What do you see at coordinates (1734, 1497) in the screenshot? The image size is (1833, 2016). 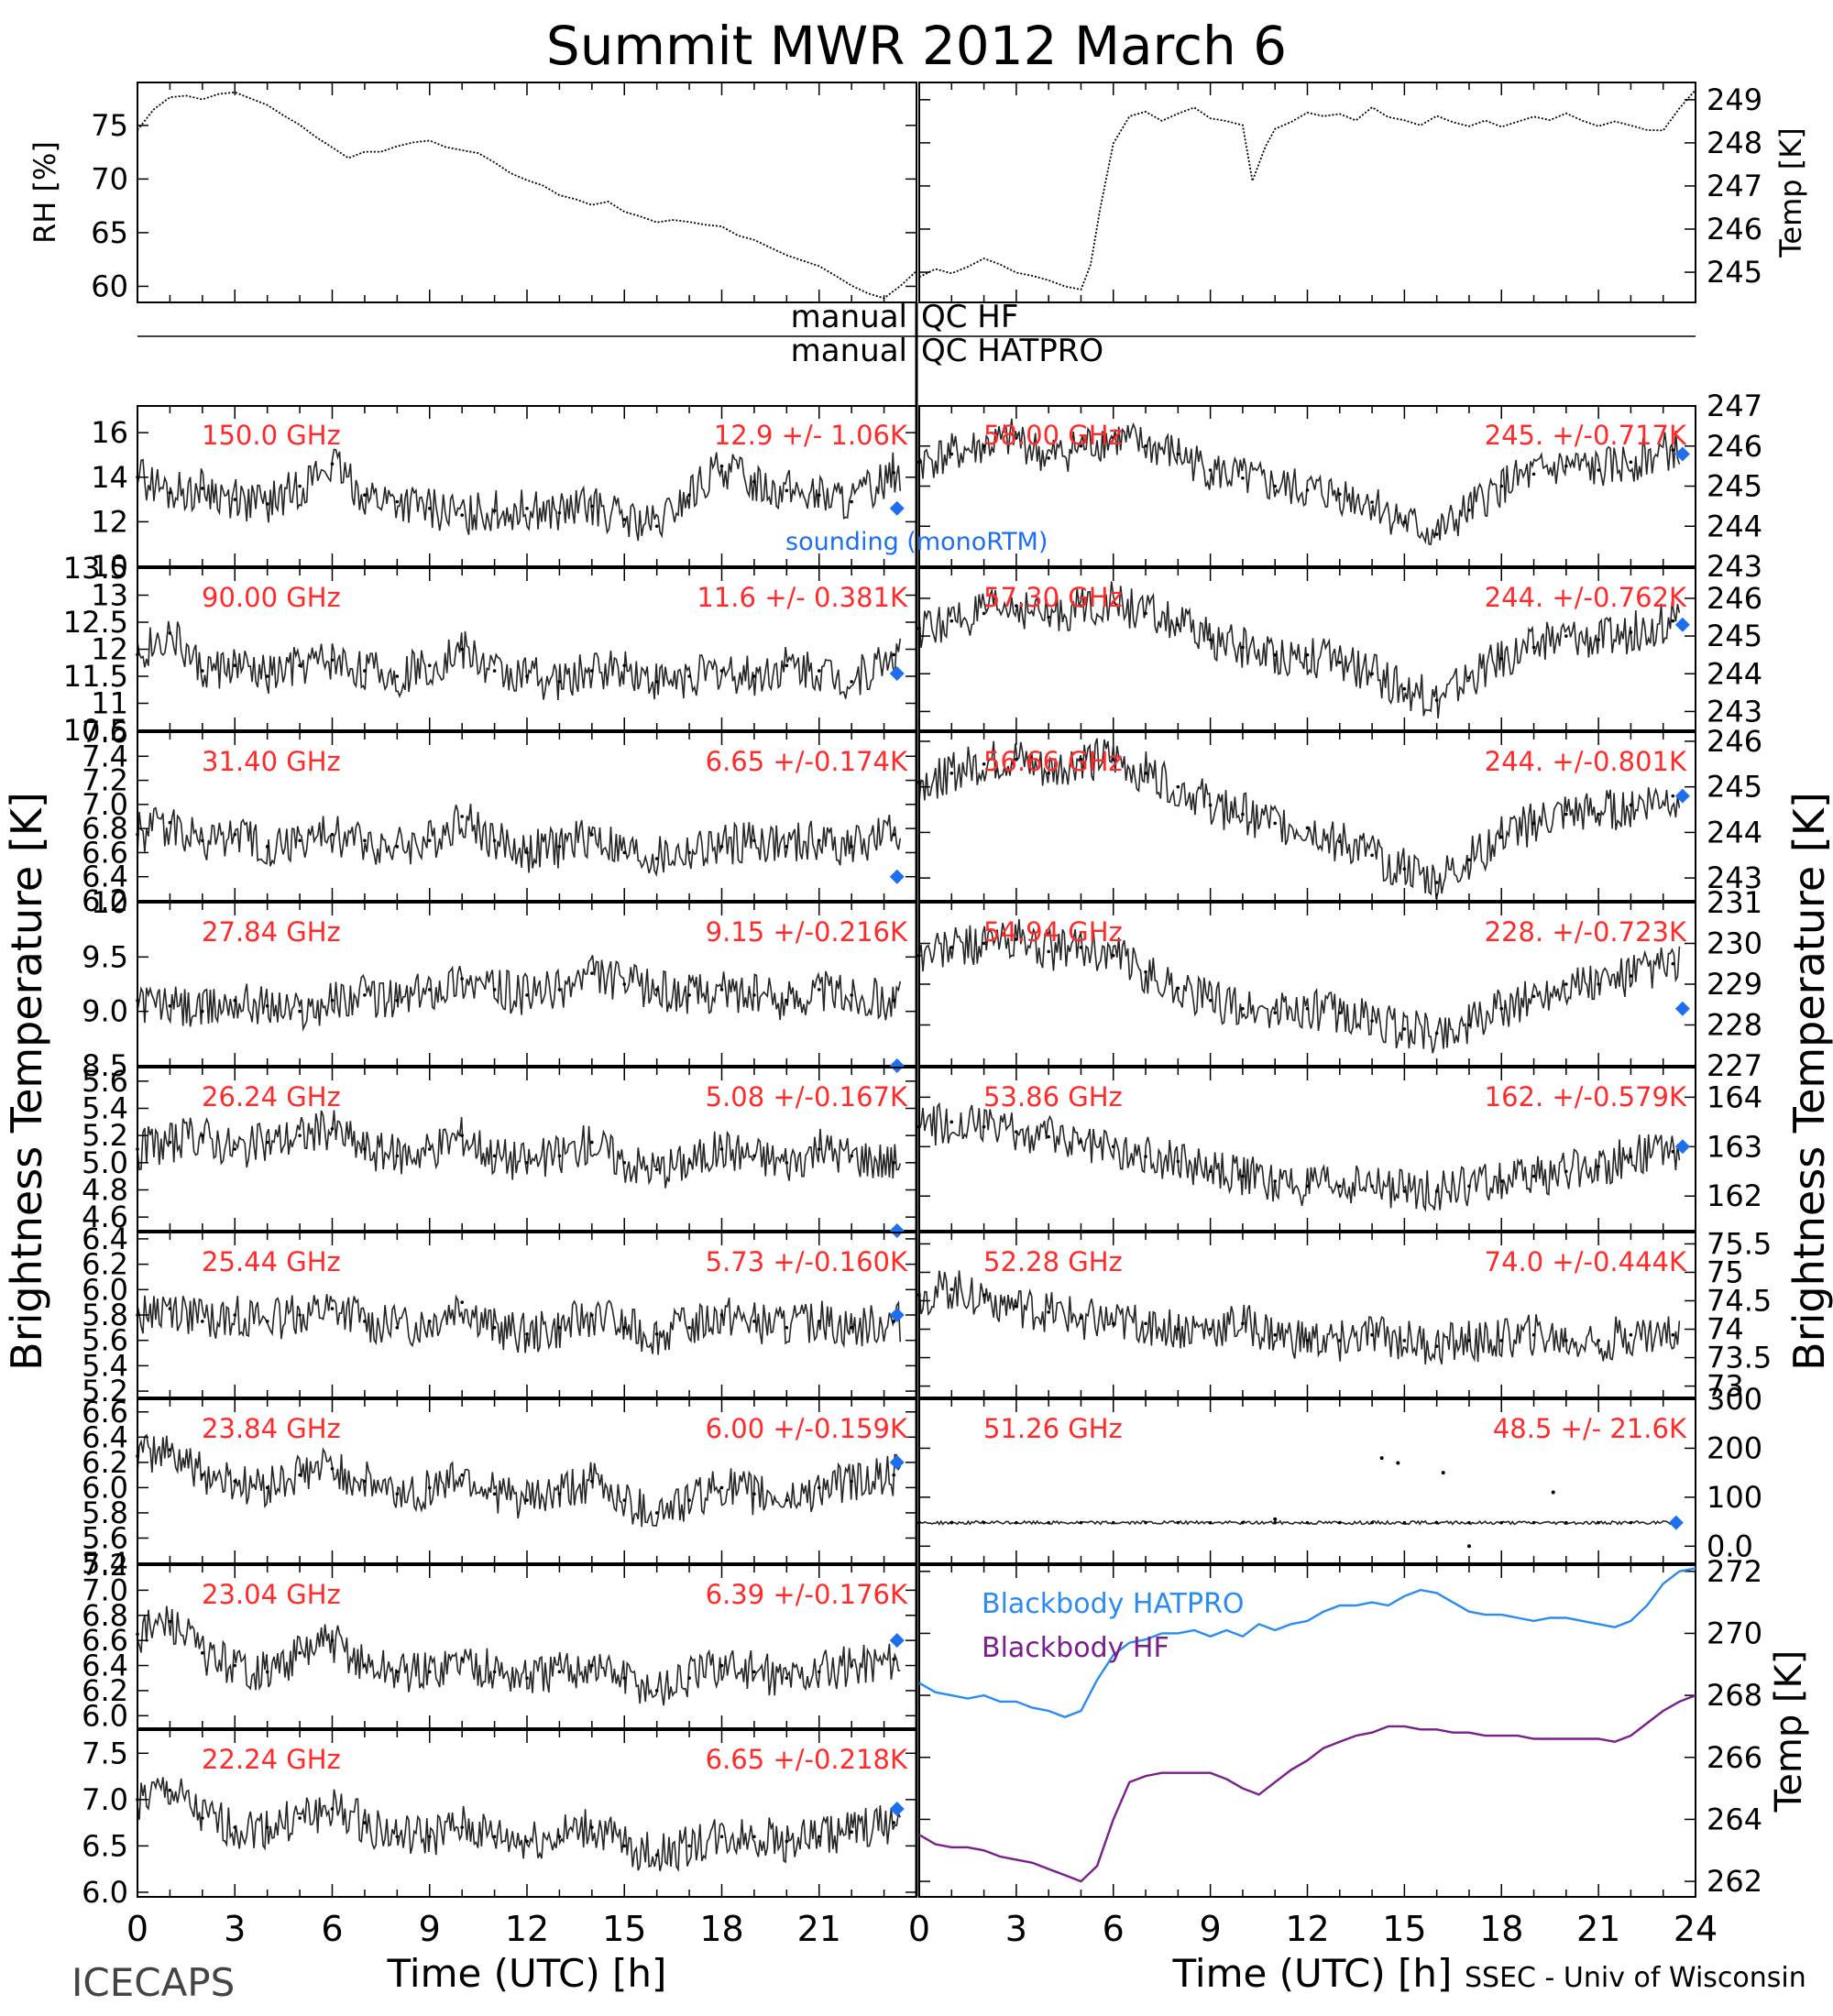 I see `y-tick-label: 100` at bounding box center [1734, 1497].